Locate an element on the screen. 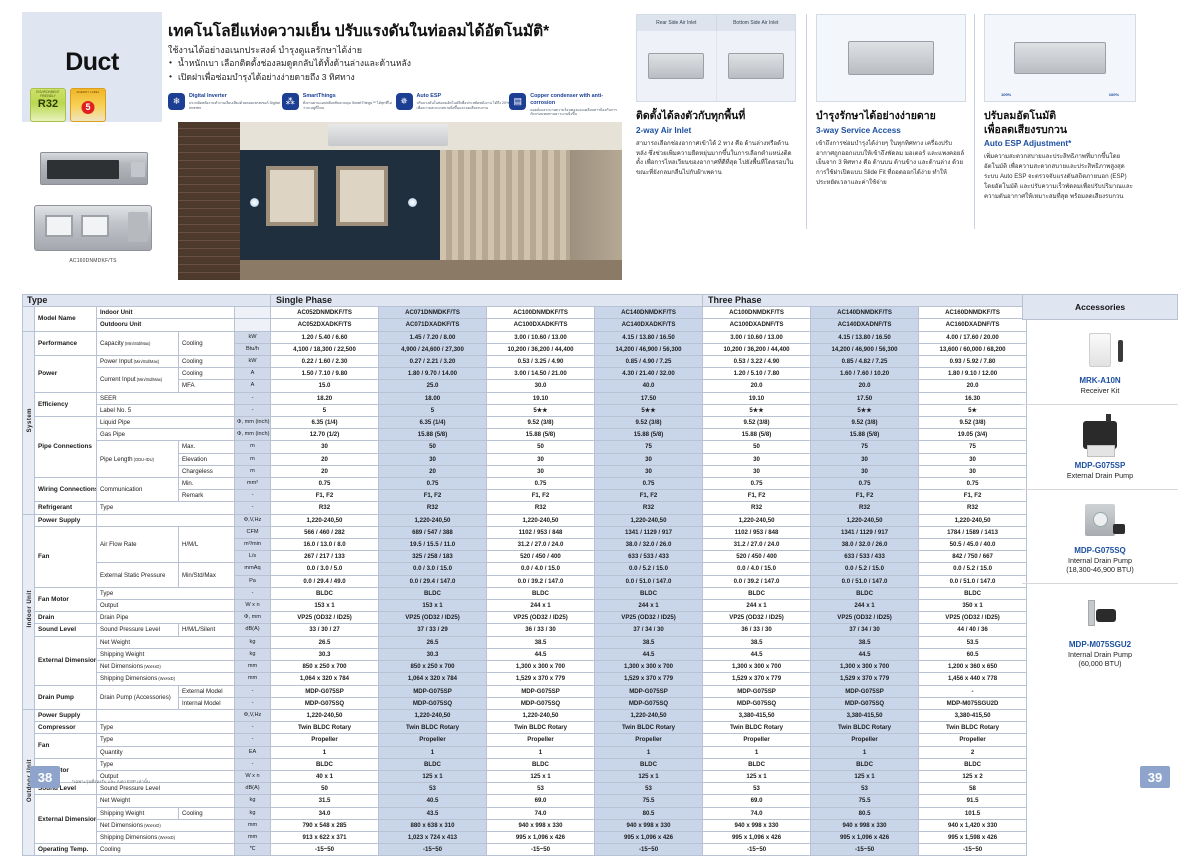  spec-subgroup-label: Drain Pipe is located at coordinates (165, 618).